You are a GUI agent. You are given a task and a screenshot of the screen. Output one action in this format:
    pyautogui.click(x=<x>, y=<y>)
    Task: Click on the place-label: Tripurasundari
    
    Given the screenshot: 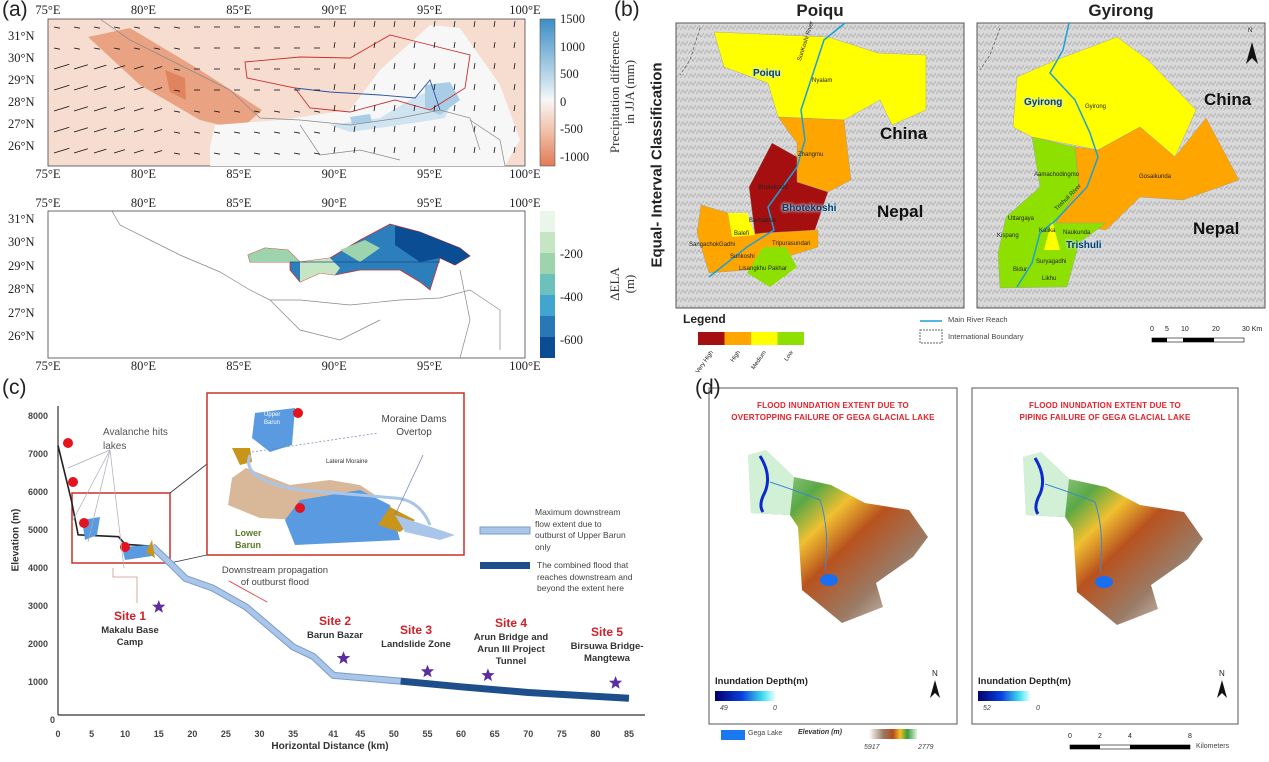 What is the action you would take?
    pyautogui.click(x=791, y=244)
    